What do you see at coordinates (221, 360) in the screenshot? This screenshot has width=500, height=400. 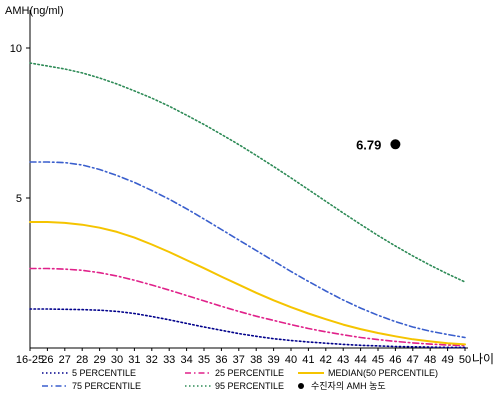 I see `x-tick-label: 36` at bounding box center [221, 360].